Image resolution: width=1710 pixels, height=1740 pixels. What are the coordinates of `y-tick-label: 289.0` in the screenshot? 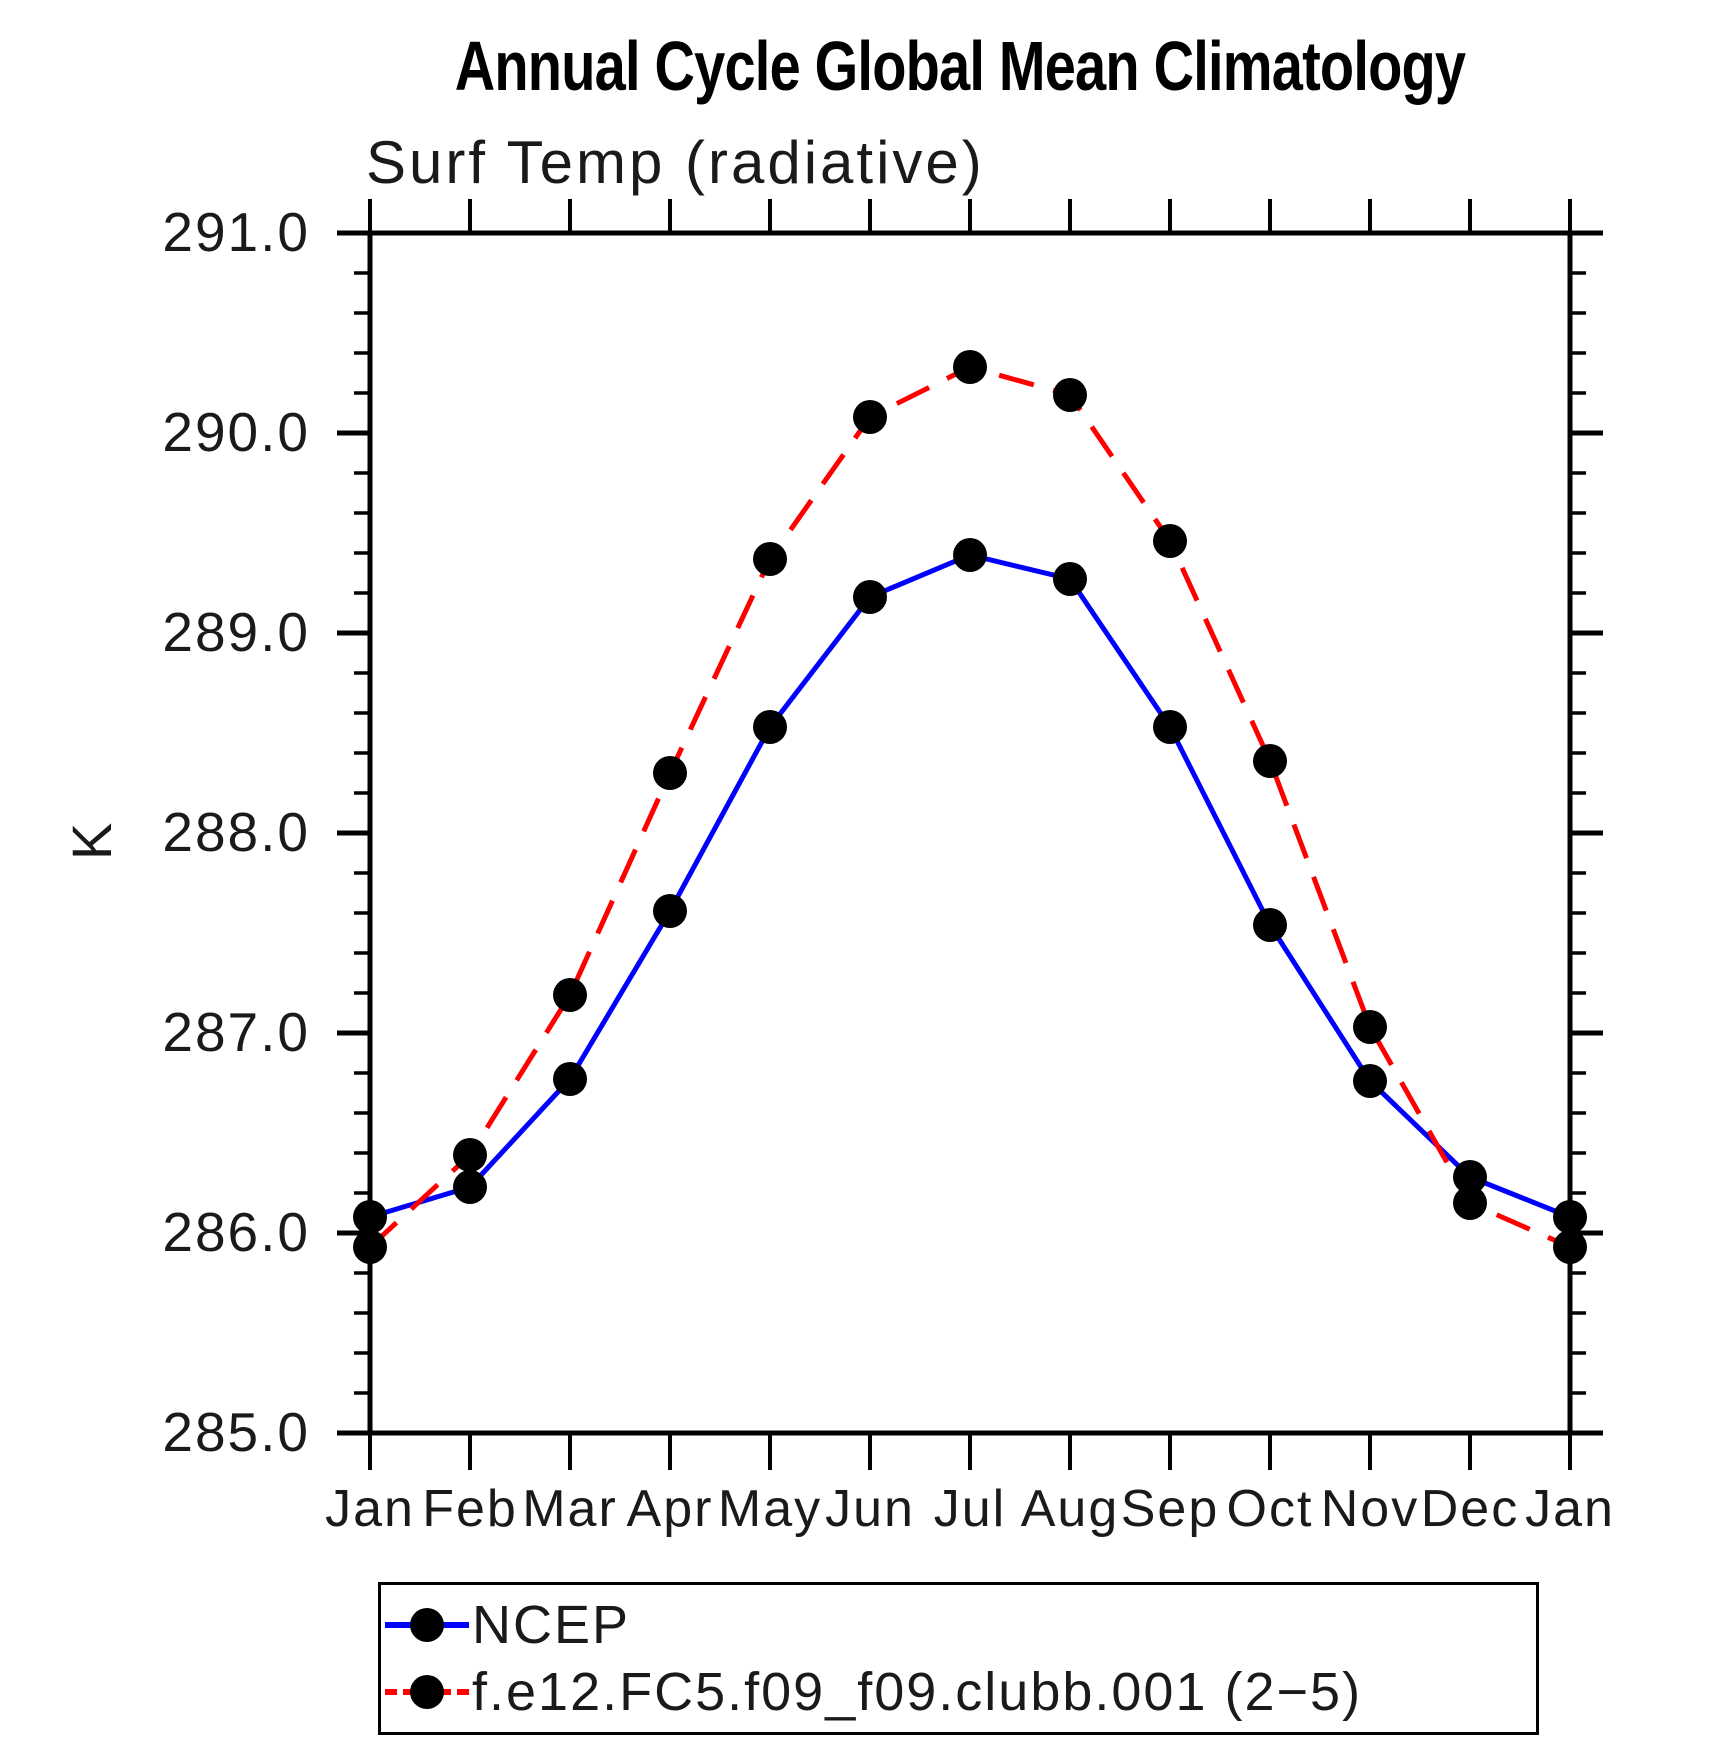 It's located at (236, 632).